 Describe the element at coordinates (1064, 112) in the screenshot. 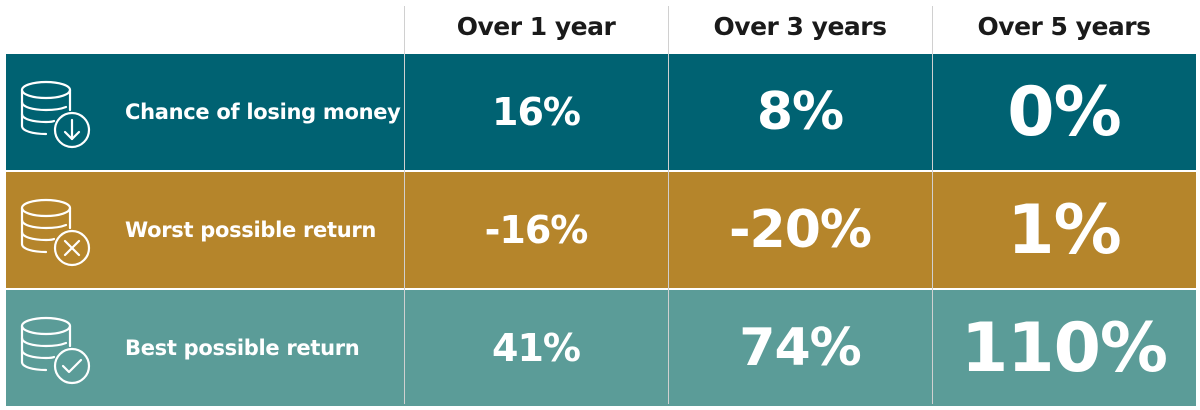

I see `value-5-years: 0%` at that location.